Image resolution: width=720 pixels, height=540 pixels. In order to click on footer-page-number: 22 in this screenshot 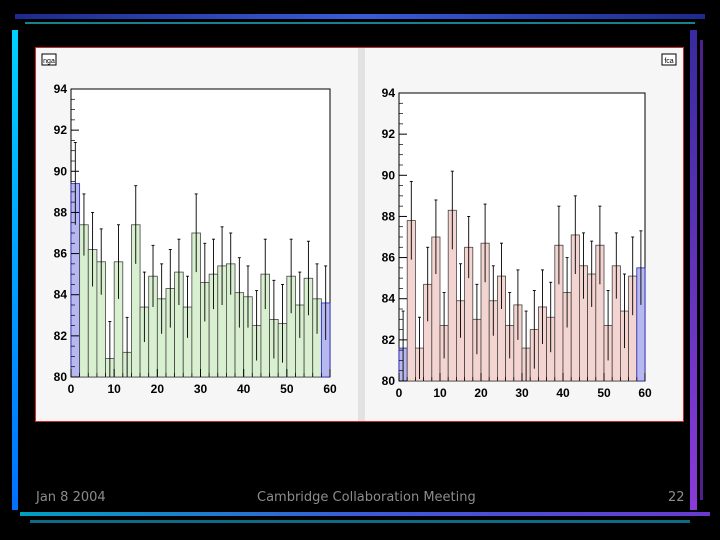, I will do `click(676, 497)`.